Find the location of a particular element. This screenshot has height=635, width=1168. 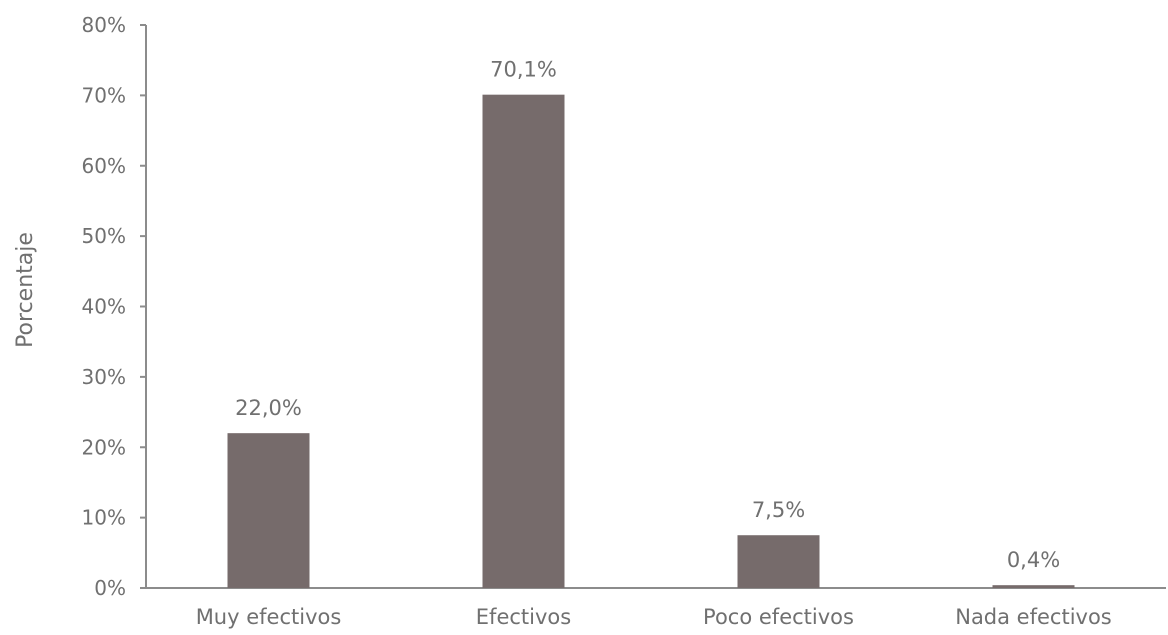

data-label: 7,5% is located at coordinates (778, 510).